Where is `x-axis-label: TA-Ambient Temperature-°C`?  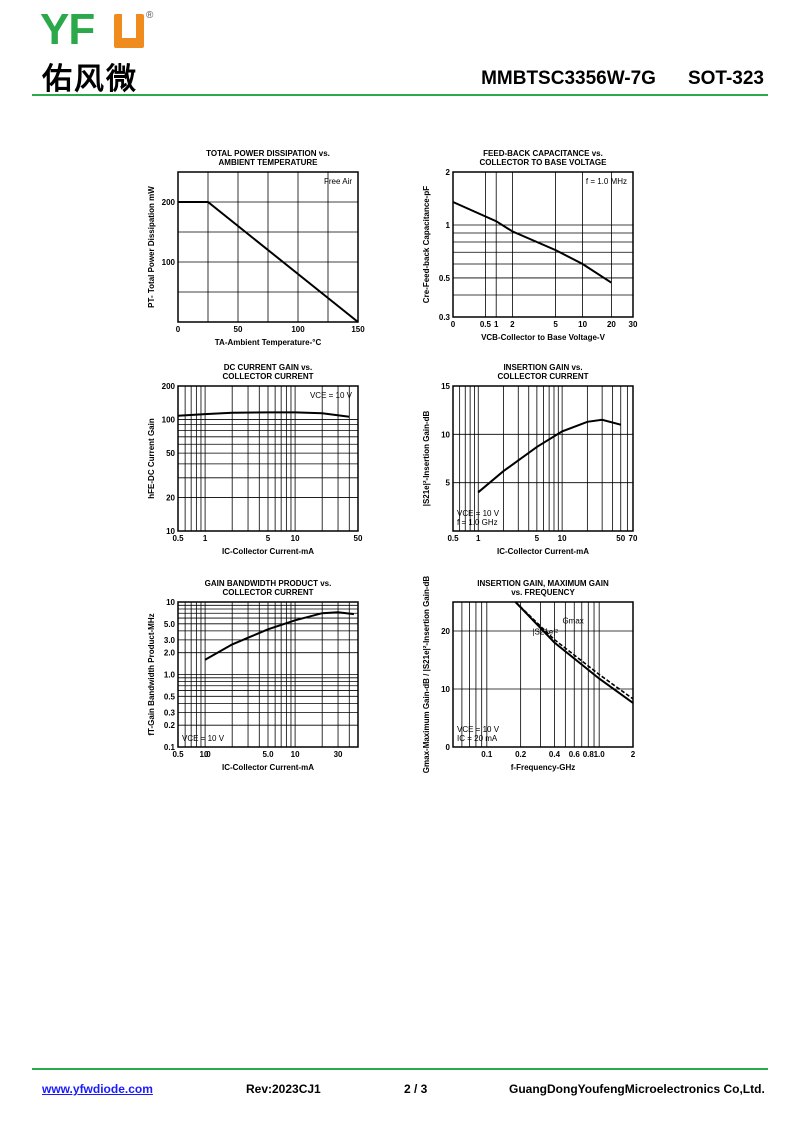 x-axis-label: TA-Ambient Temperature-°C is located at coordinates (268, 342).